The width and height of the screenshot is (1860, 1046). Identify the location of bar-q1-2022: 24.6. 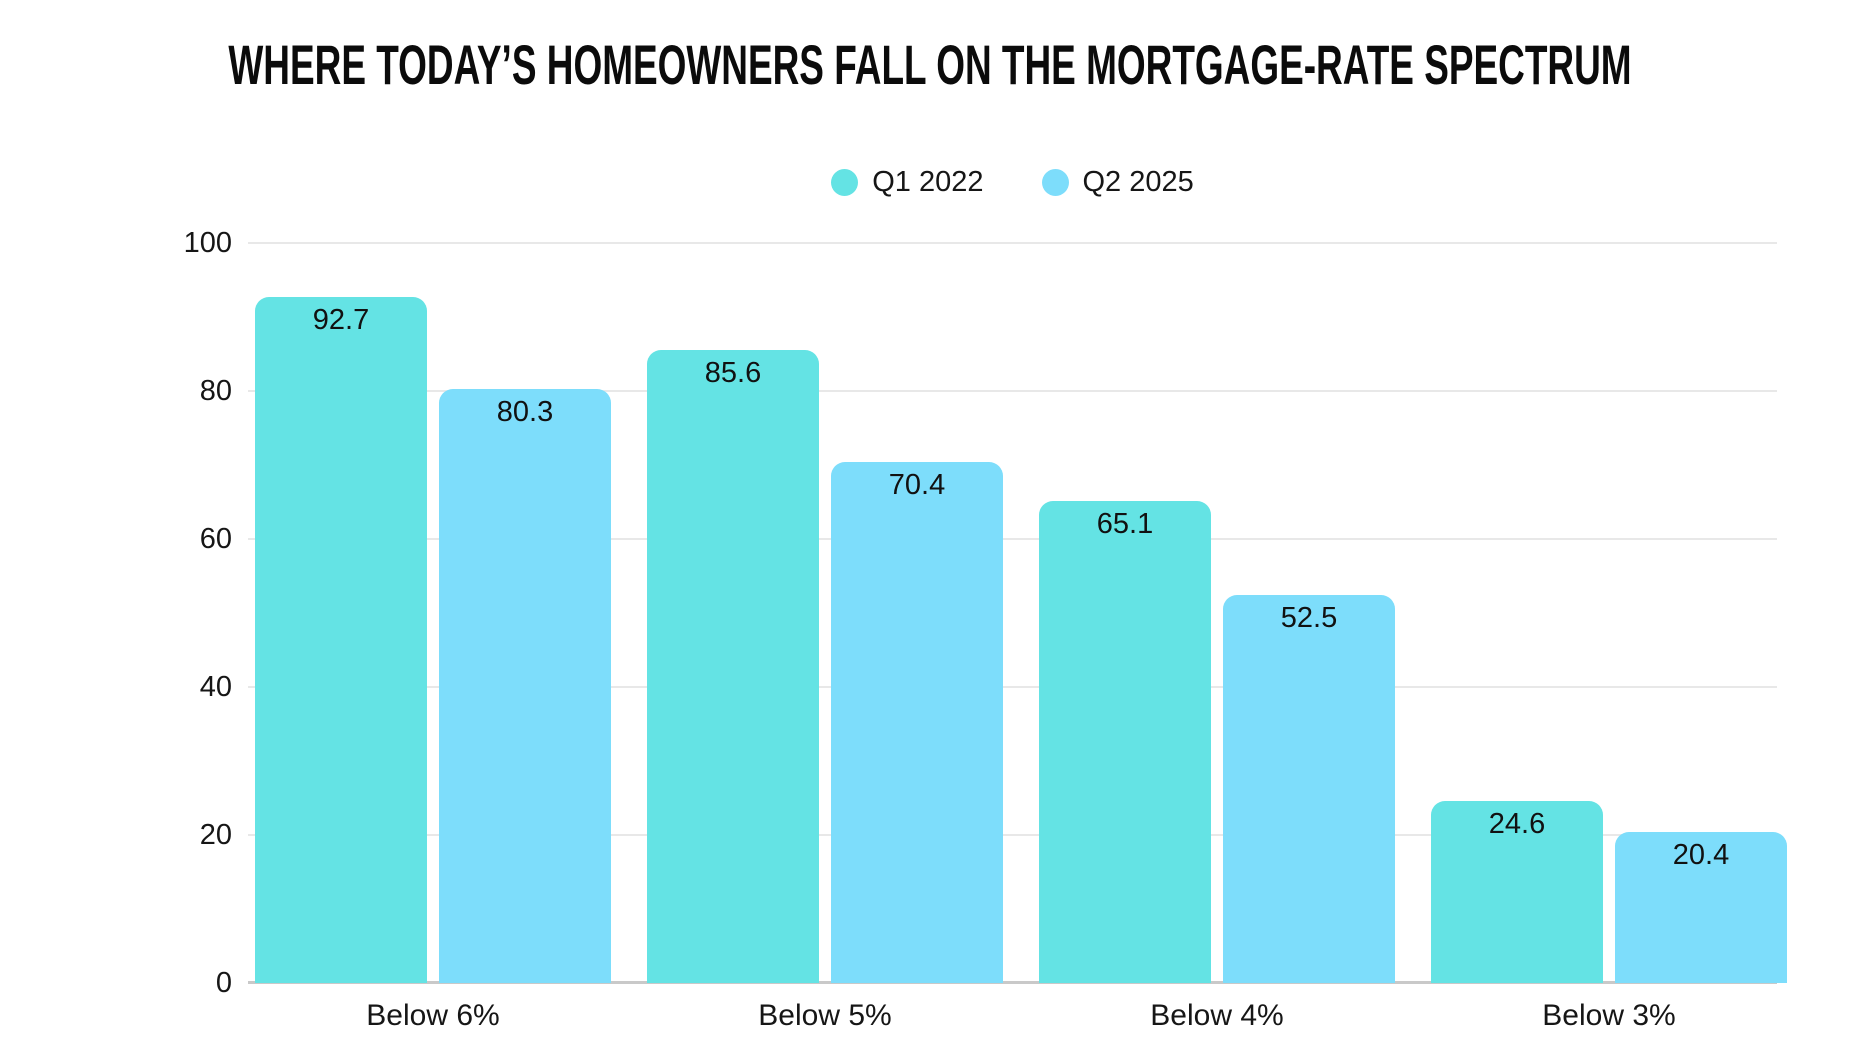
(1517, 891).